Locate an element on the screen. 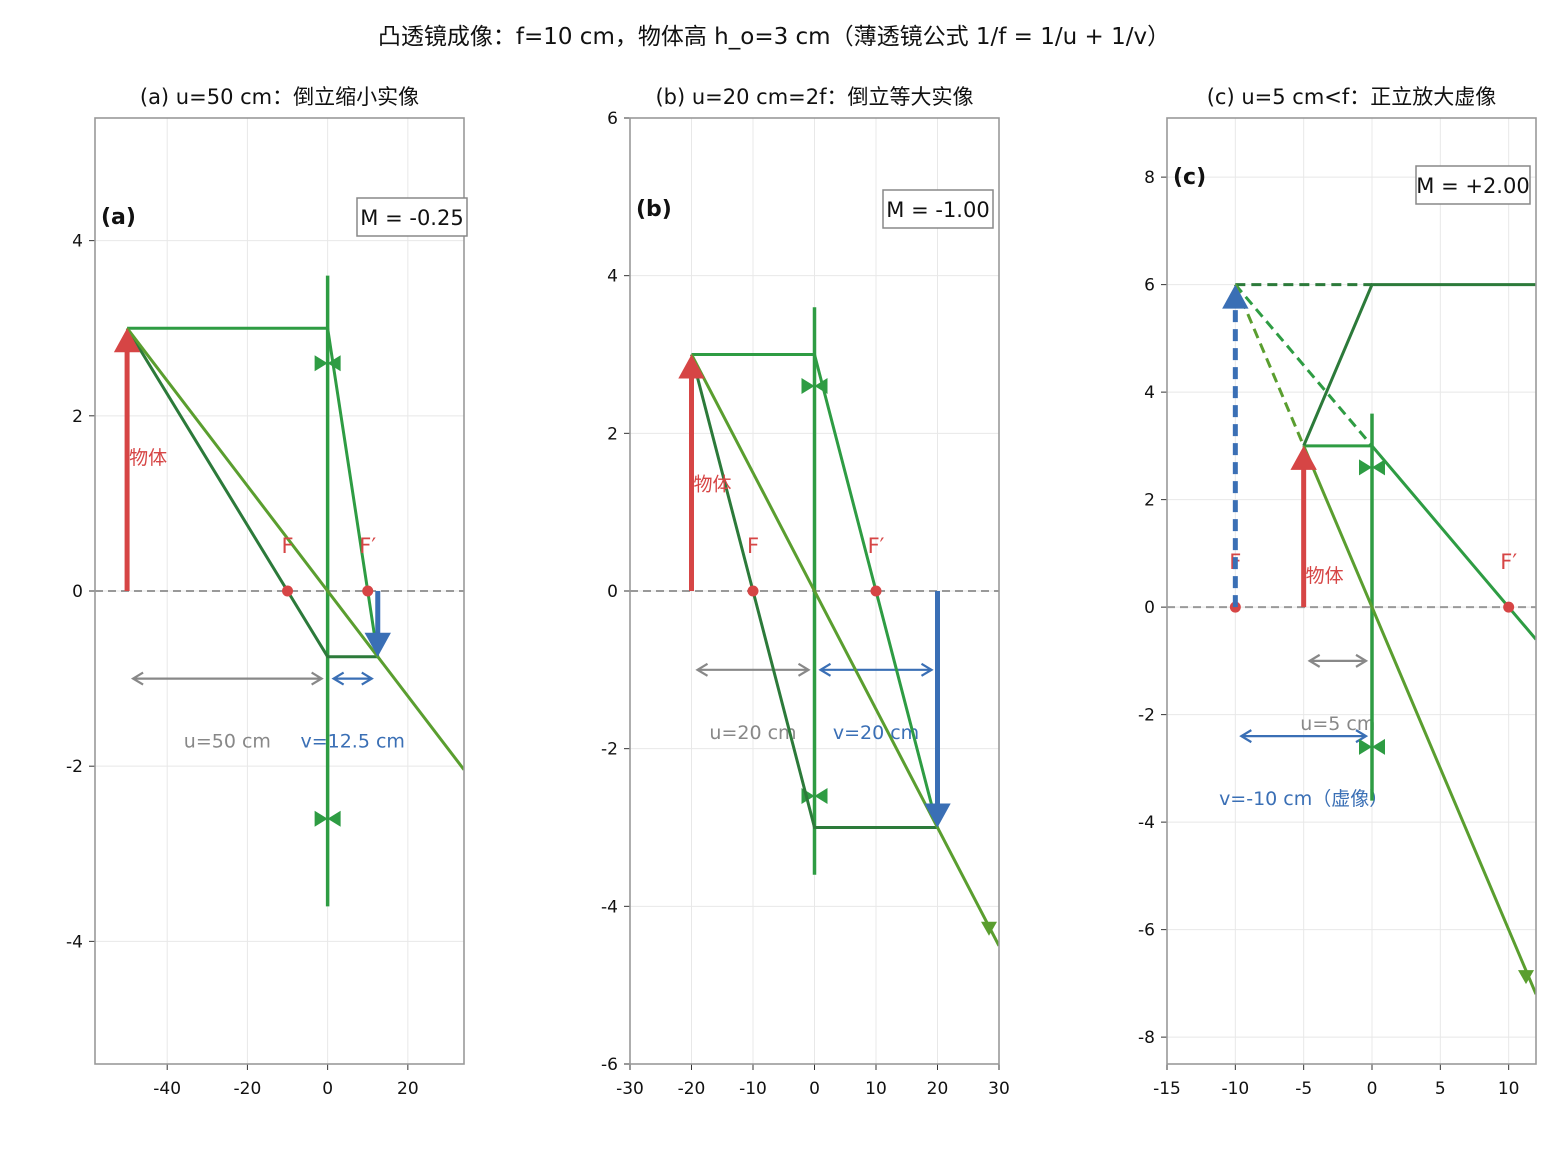 This screenshot has width=1560, height=1170. panel-label: (b) is located at coordinates (654, 209).